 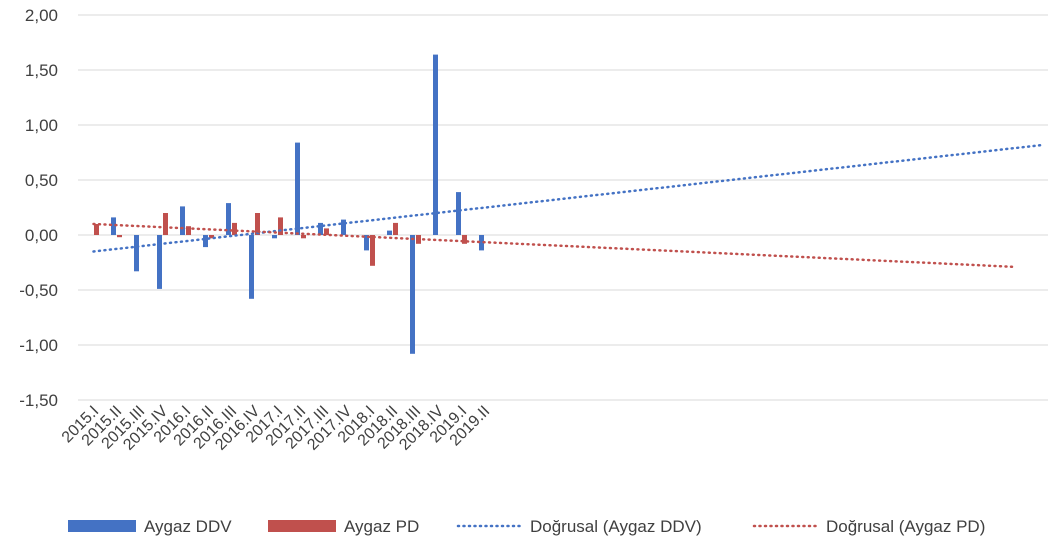 What do you see at coordinates (38, 208) in the screenshot?
I see `y-axis-tick-labels: -1,50 -1,00 -0,50 0,00 0,50 1,00 1,50 2,00` at bounding box center [38, 208].